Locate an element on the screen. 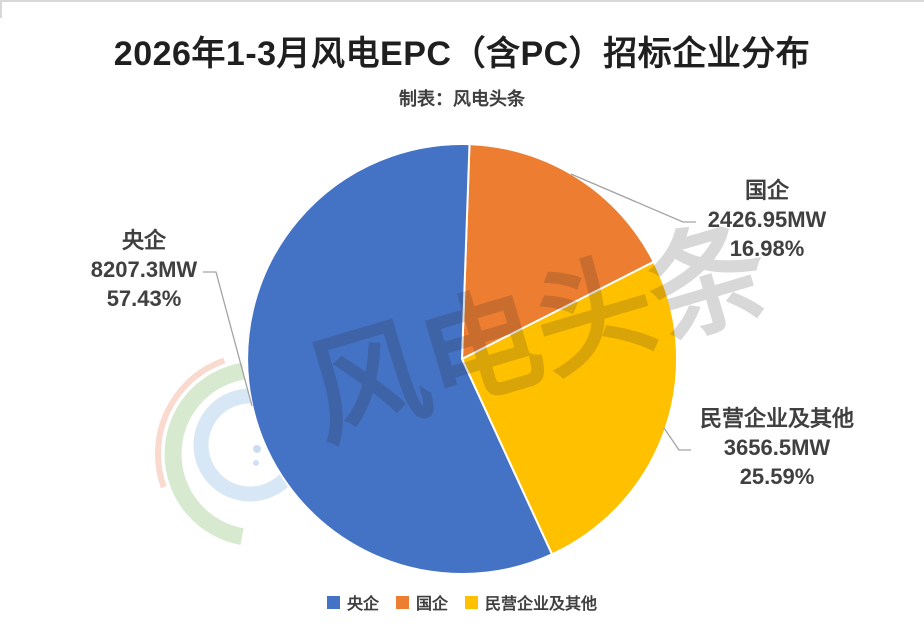 Image resolution: width=924 pixels, height=636 pixels. legend-item-private: 民营企业及其他 is located at coordinates (531, 602).